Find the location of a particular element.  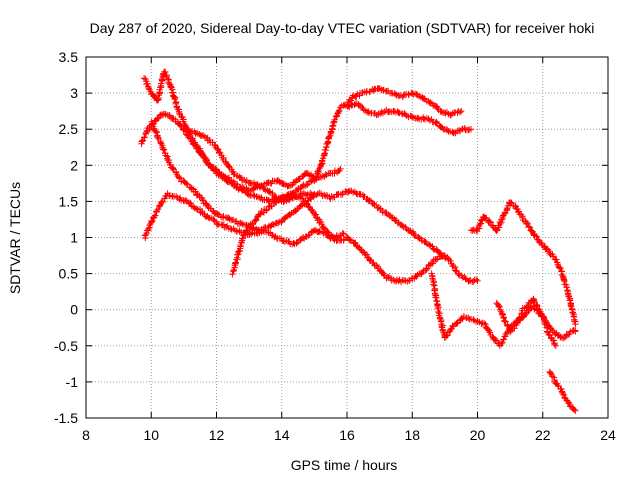

y-tick-label: -1.5 is located at coordinates (66, 418).